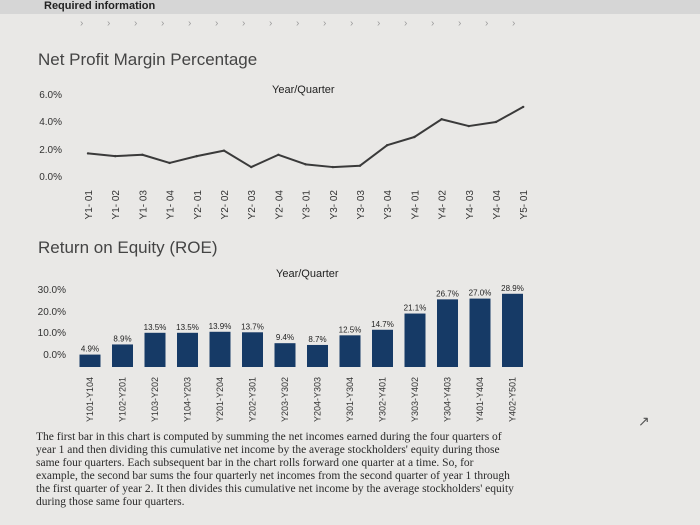  I want to click on roe-x-tick-label: Y102-Y201, so click(123, 399).